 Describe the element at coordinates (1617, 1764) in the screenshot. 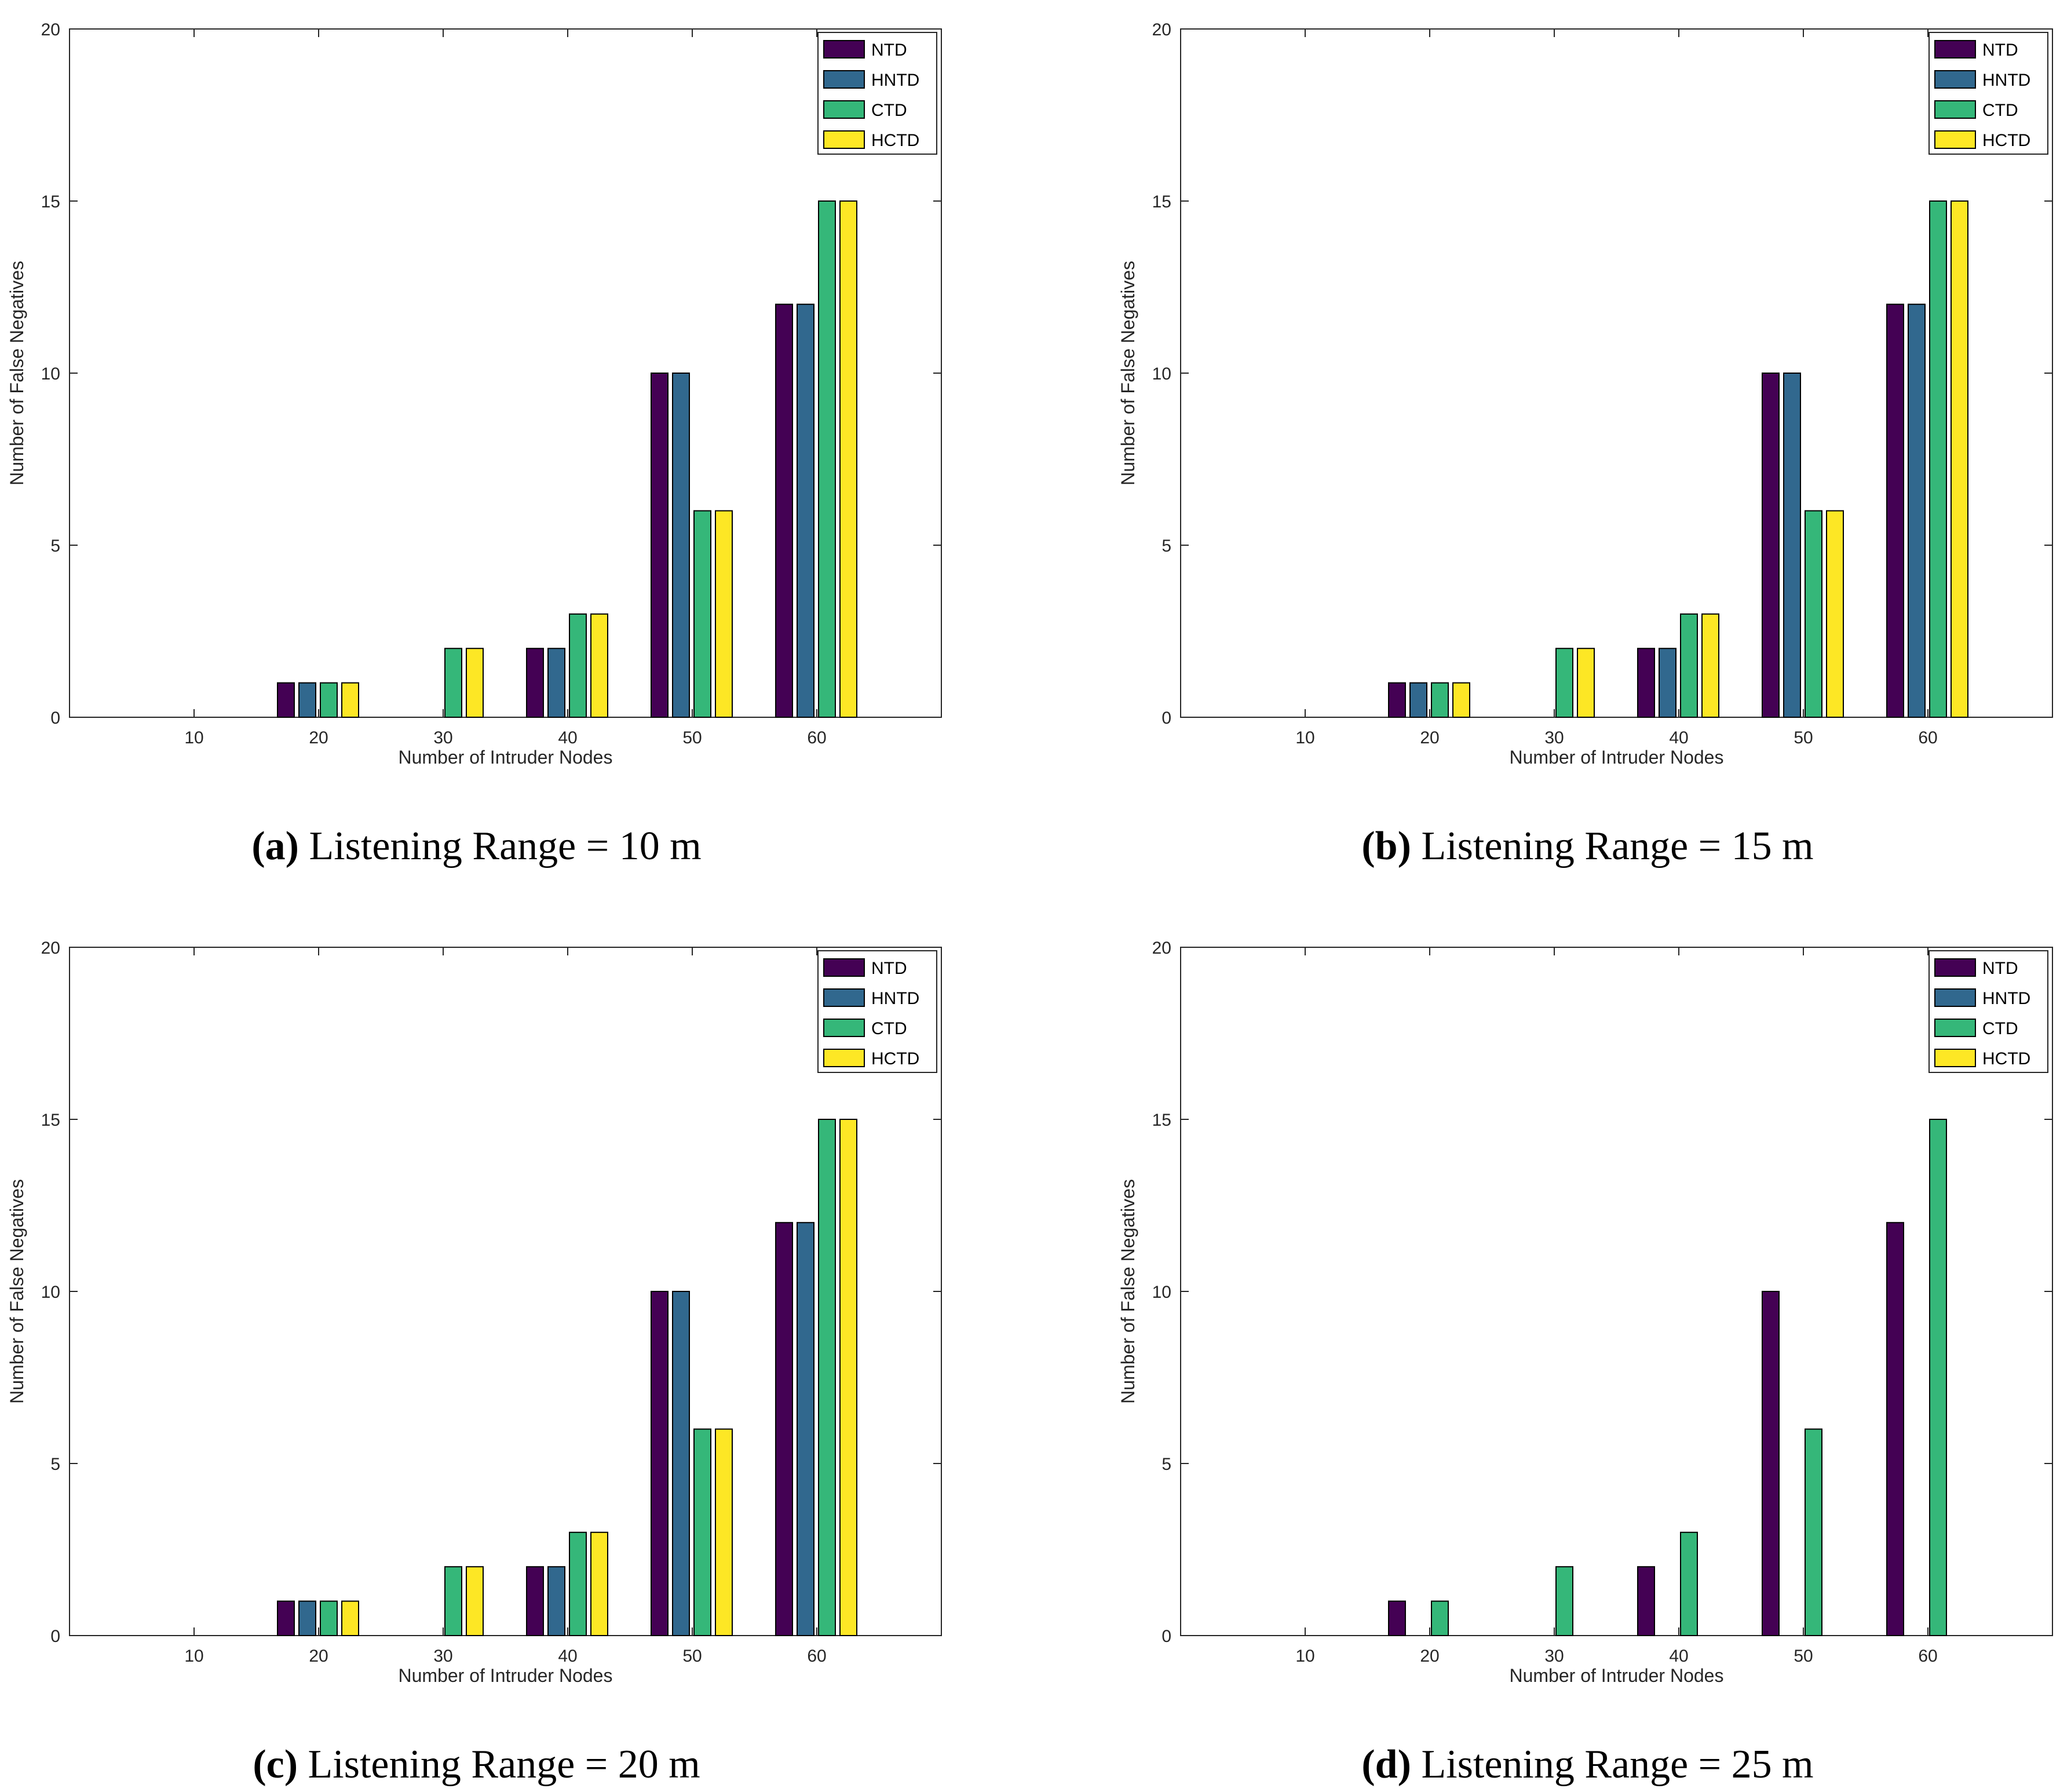

I see `caption-body: Listening Range = 25 m` at that location.